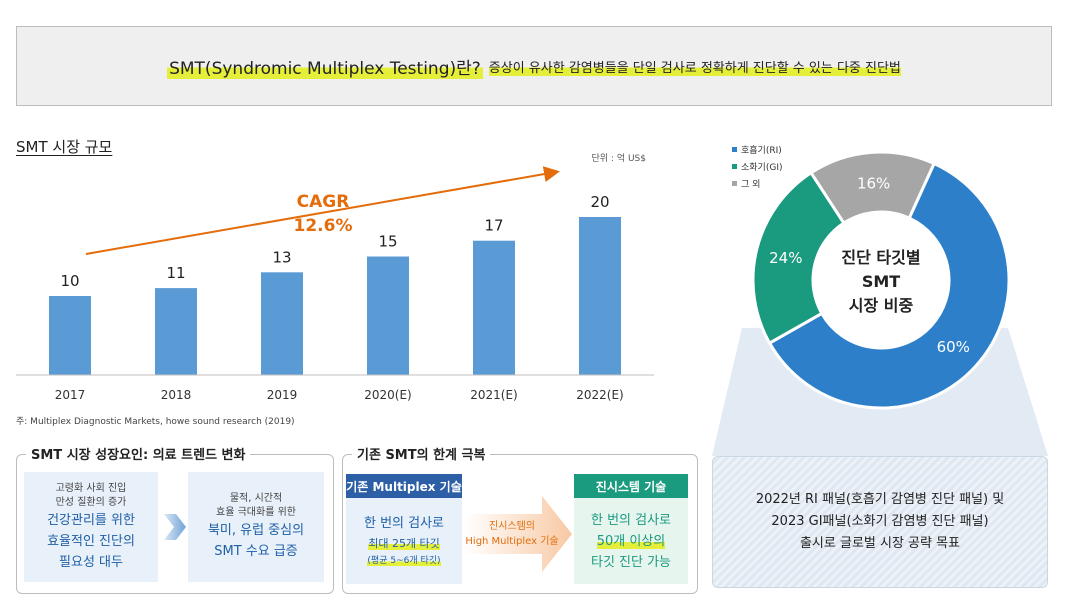  I want to click on old-tech-line-3: (평균 5~6개 타깃), so click(404, 561).